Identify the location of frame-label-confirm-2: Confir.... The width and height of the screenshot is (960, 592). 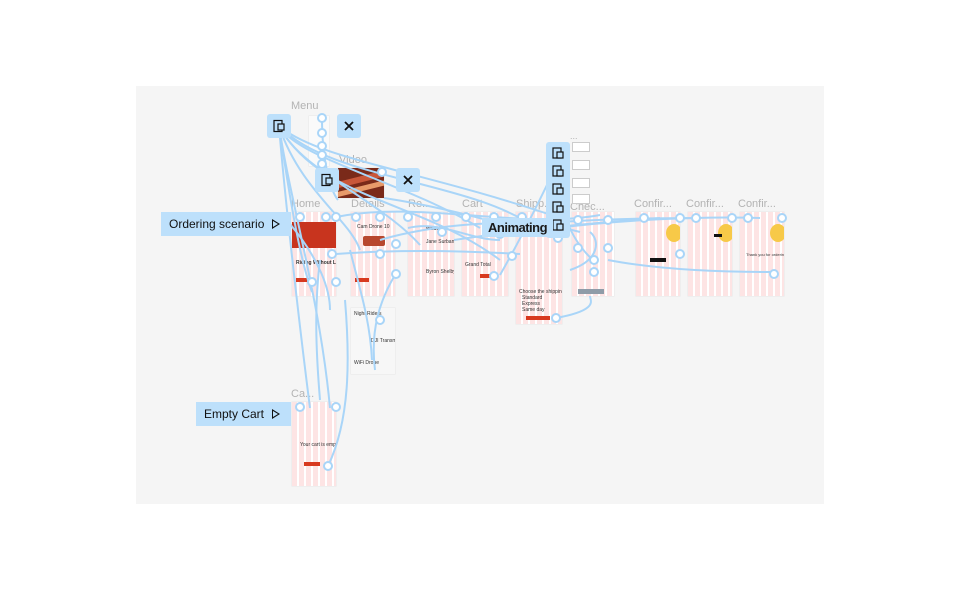
(705, 204).